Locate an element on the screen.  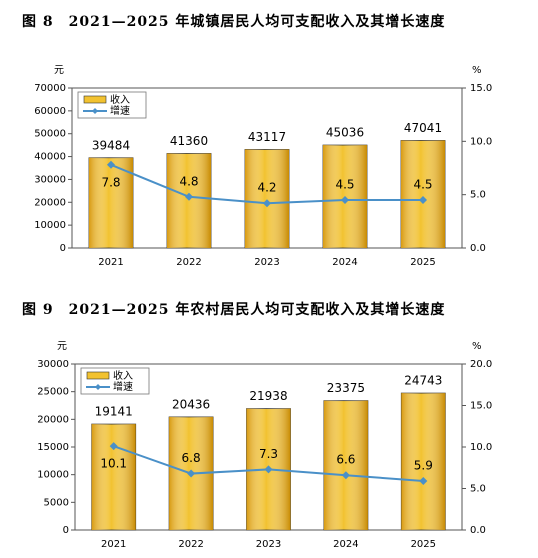
y-tick-label: 40000 is located at coordinates (50, 157).